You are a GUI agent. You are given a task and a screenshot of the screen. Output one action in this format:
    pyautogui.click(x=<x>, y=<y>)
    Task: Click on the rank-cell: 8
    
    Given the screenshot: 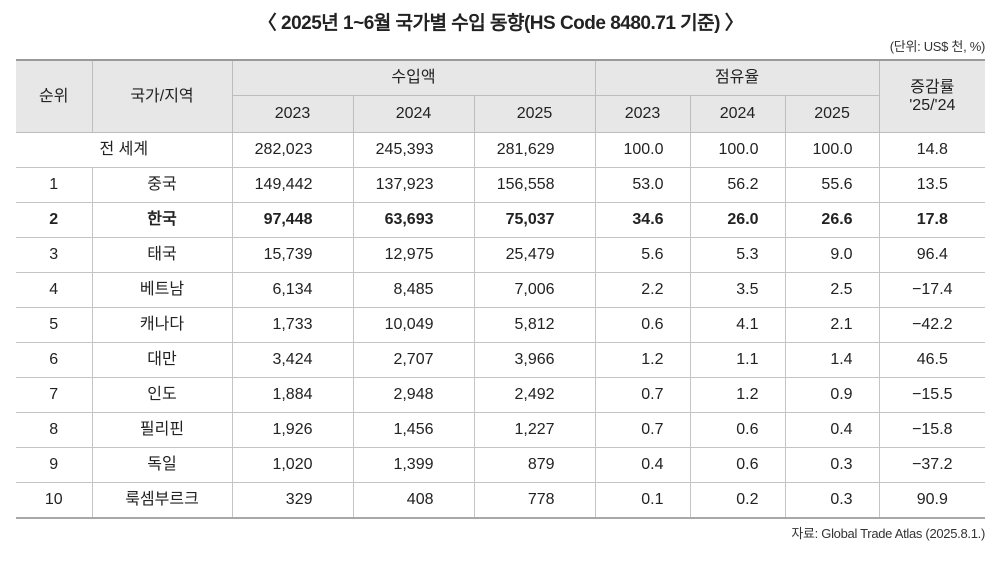 What is the action you would take?
    pyautogui.click(x=54, y=430)
    